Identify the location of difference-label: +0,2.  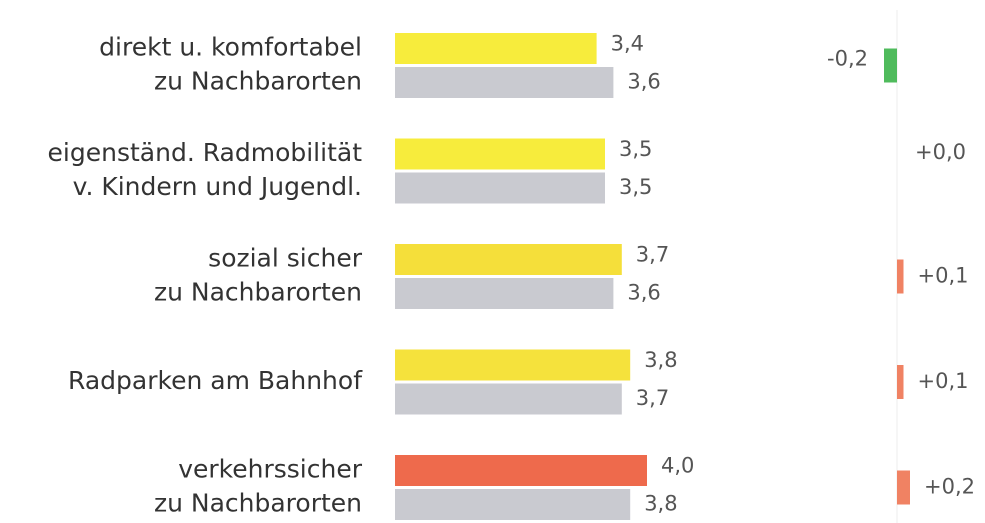
(949, 487).